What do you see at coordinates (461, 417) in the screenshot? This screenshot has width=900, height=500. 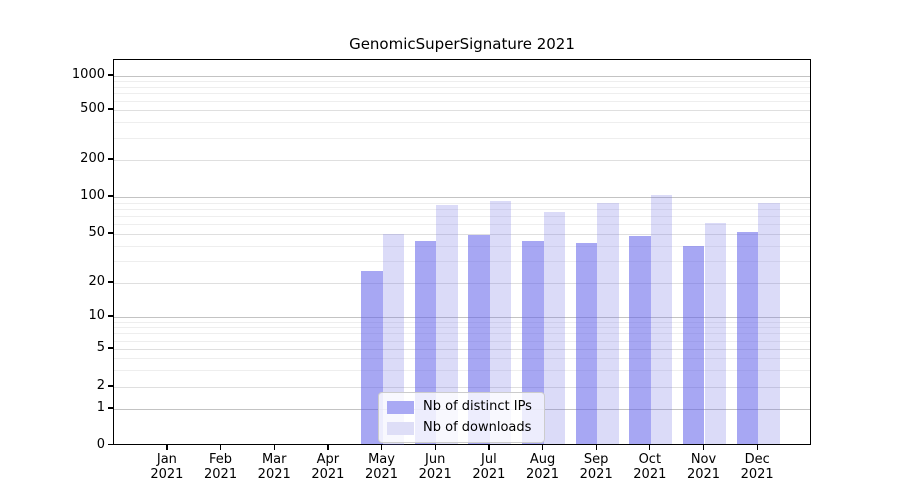 I see `legend: Nb of distinct IPs Nb of downloads` at bounding box center [461, 417].